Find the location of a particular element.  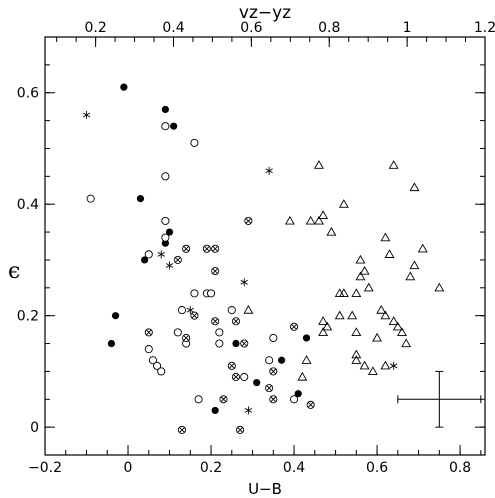

x-tick-label: −0.2 is located at coordinates (45, 468).